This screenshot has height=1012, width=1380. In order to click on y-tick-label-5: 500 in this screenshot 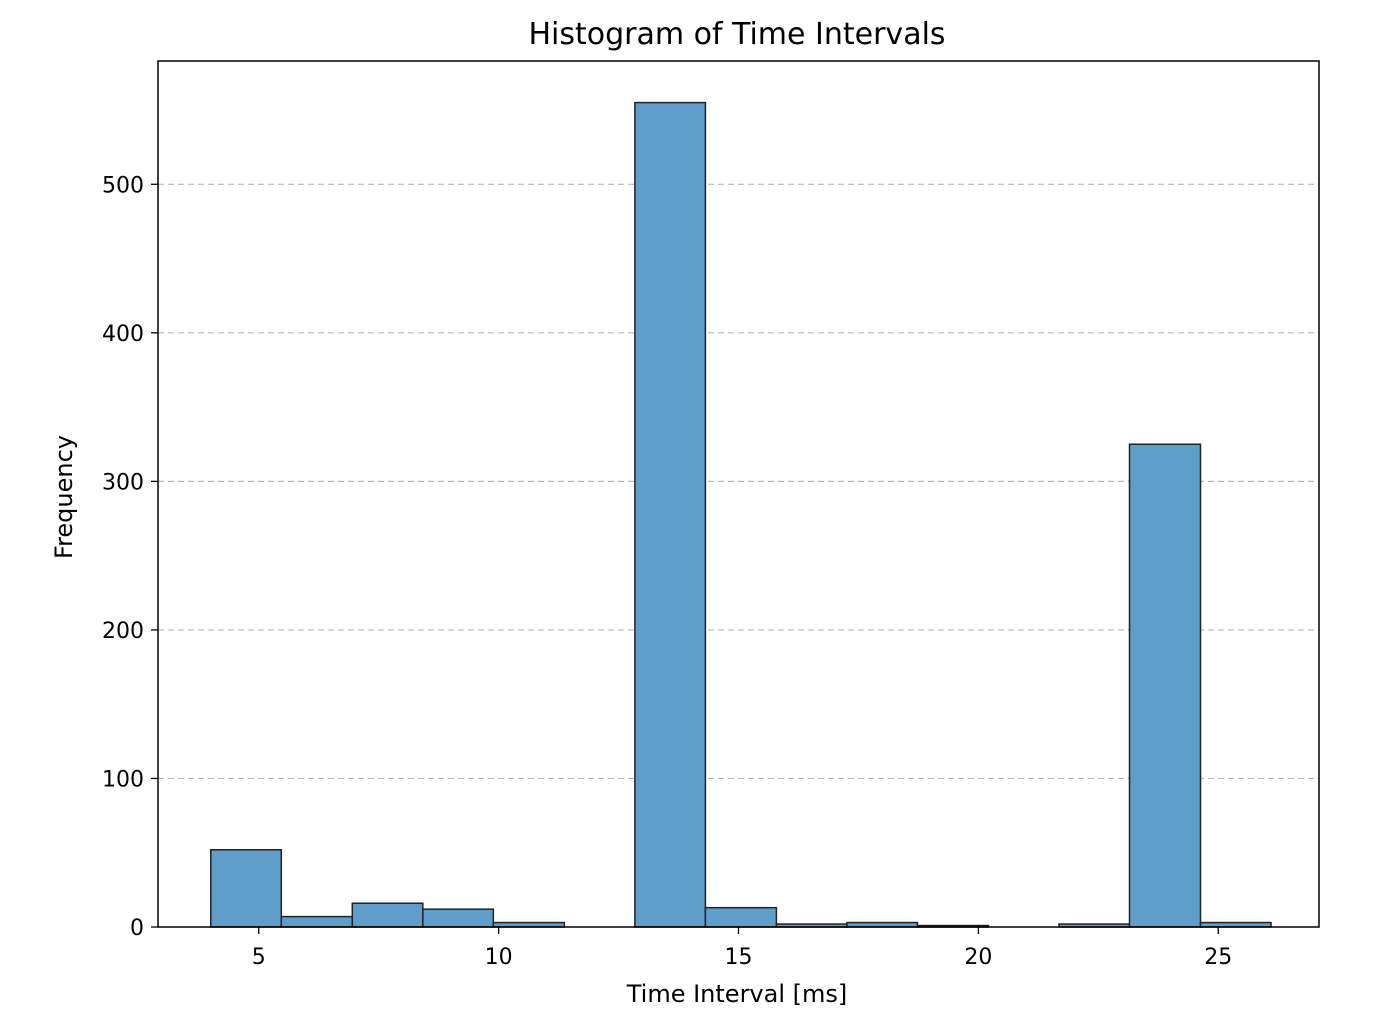, I will do `click(123, 185)`.